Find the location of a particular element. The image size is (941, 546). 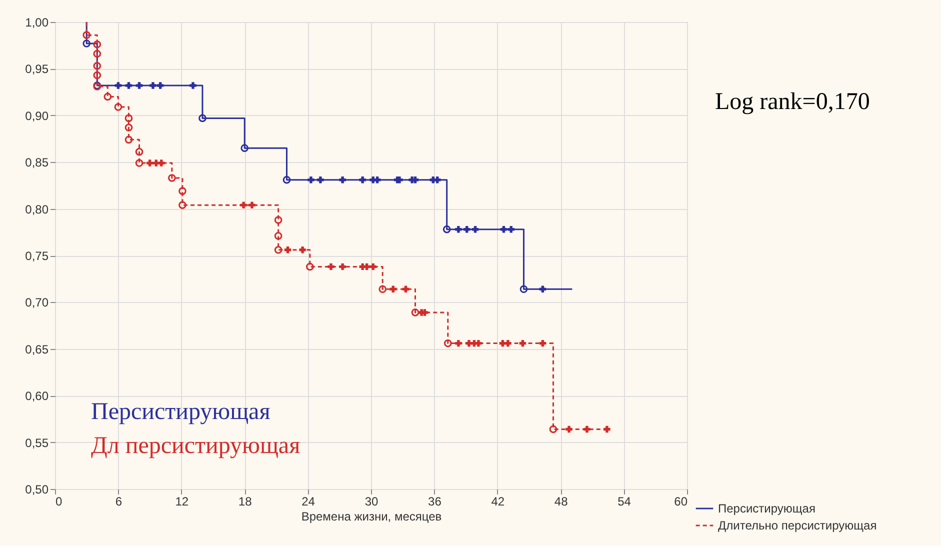

x-tick-label: 12 is located at coordinates (182, 501).